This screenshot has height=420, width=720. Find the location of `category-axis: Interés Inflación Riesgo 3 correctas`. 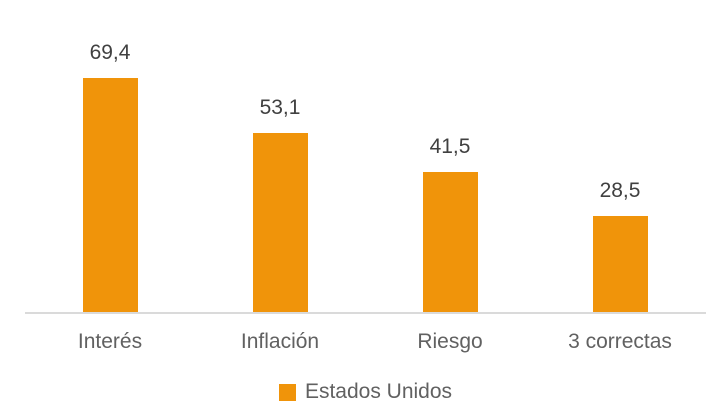

category-axis: Interés Inflación Riesgo 3 correctas is located at coordinates (365, 335).